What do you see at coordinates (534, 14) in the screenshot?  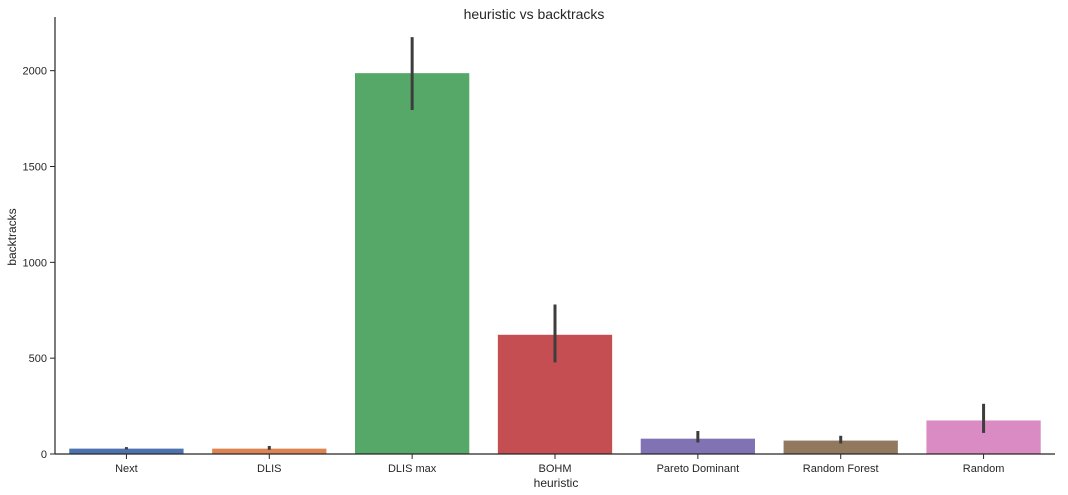 I see `chart-title: heuristic vs backtracks` at bounding box center [534, 14].